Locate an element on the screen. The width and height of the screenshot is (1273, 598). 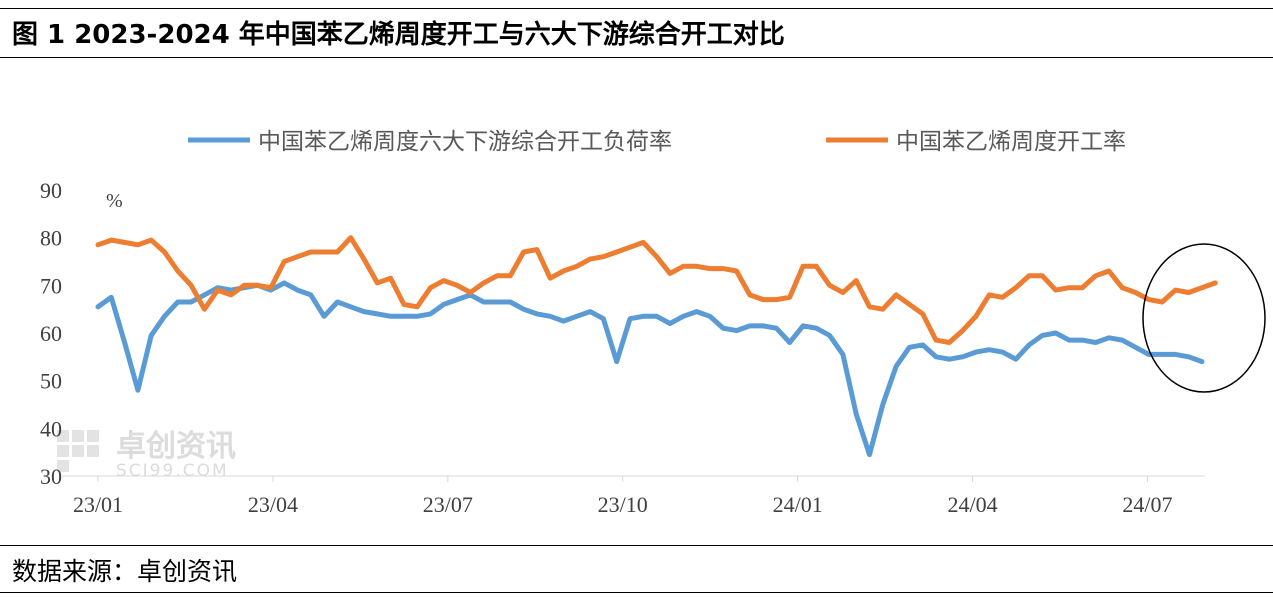
y-tick-label: 30 is located at coordinates (51, 476).